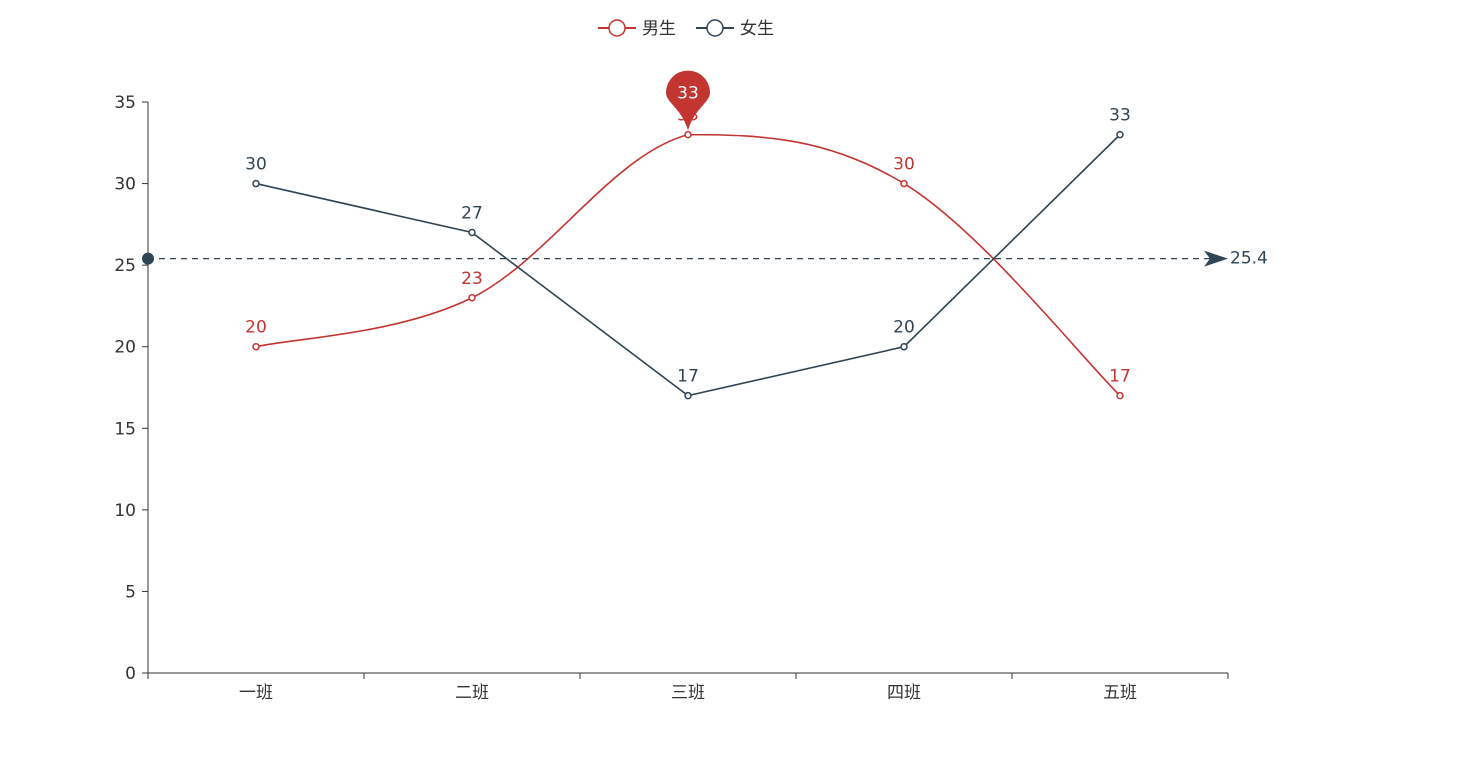 The image size is (1482, 757). What do you see at coordinates (1249, 259) in the screenshot?
I see `average-line-label: 25.4` at bounding box center [1249, 259].